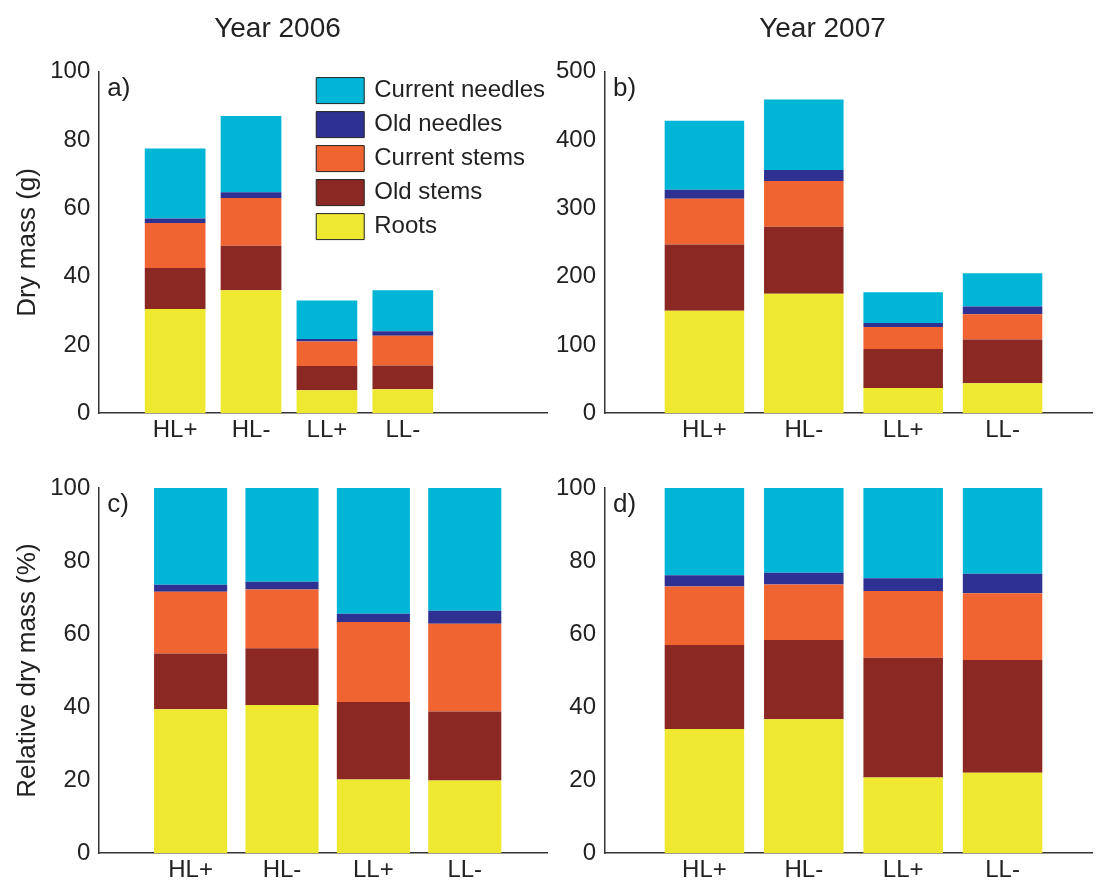 The image size is (1106, 888). Describe the element at coordinates (405, 225) in the screenshot. I see `legend-label: Roots` at that location.